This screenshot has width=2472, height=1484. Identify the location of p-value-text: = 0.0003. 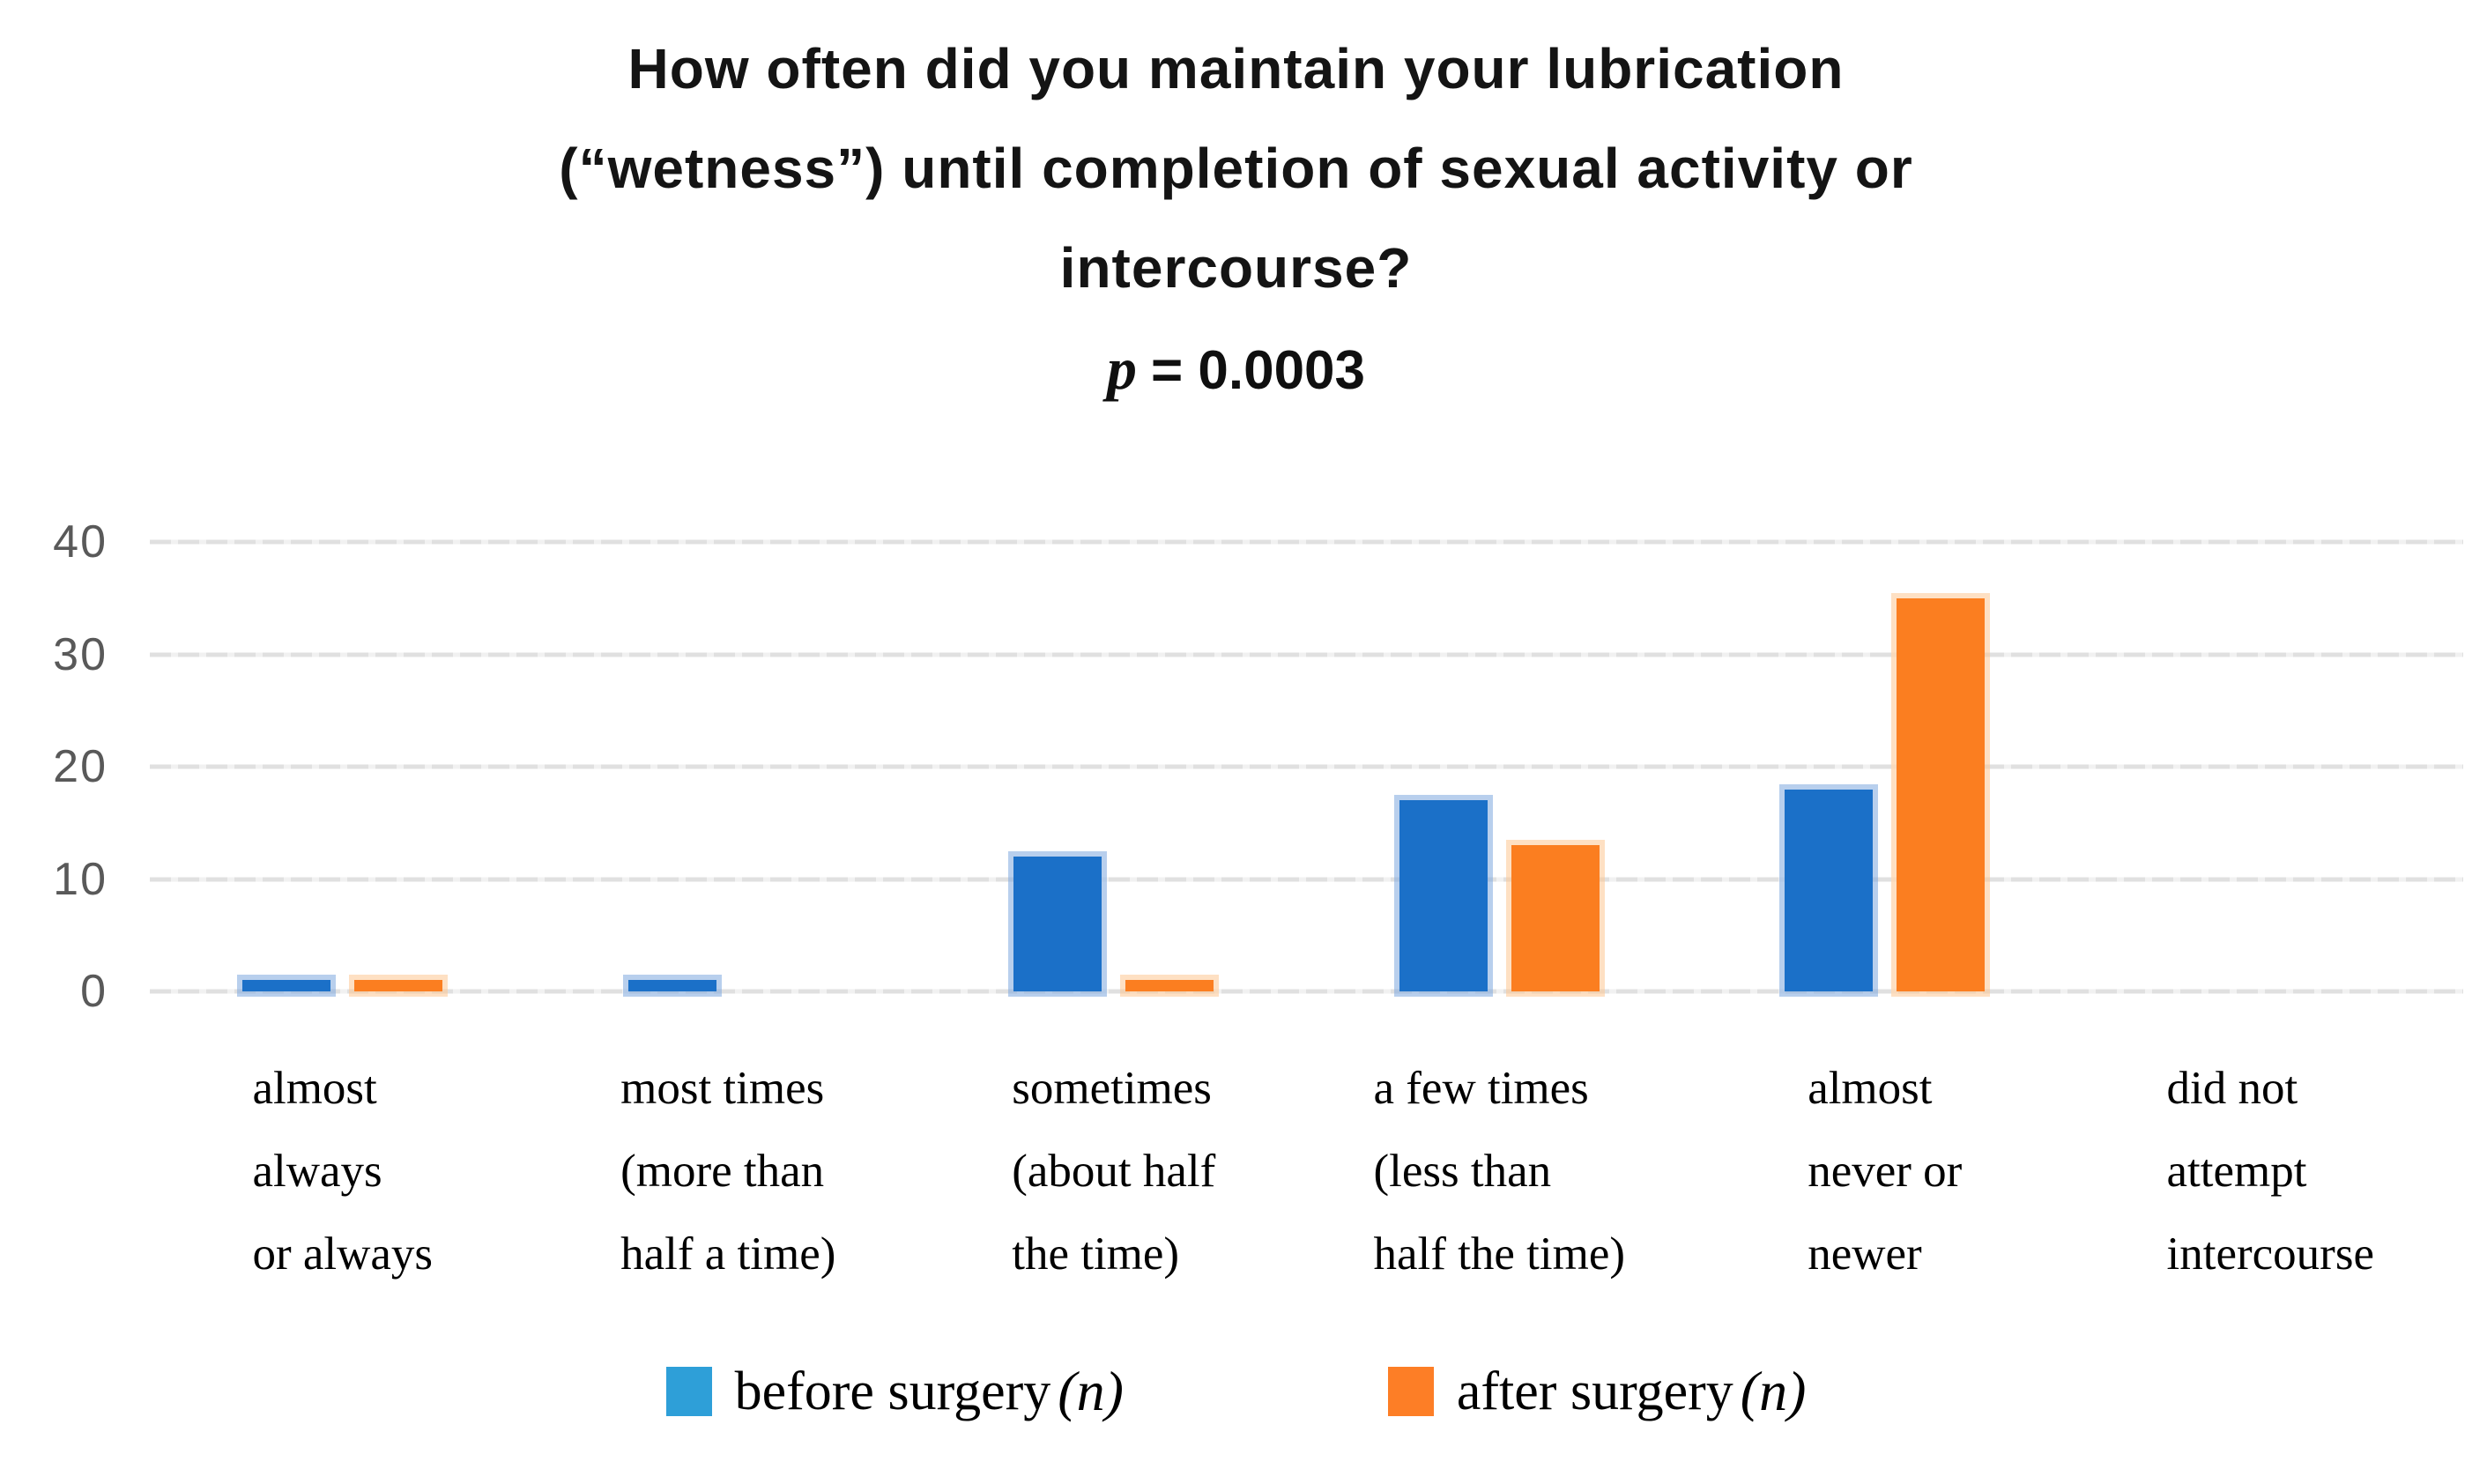
(1258, 370).